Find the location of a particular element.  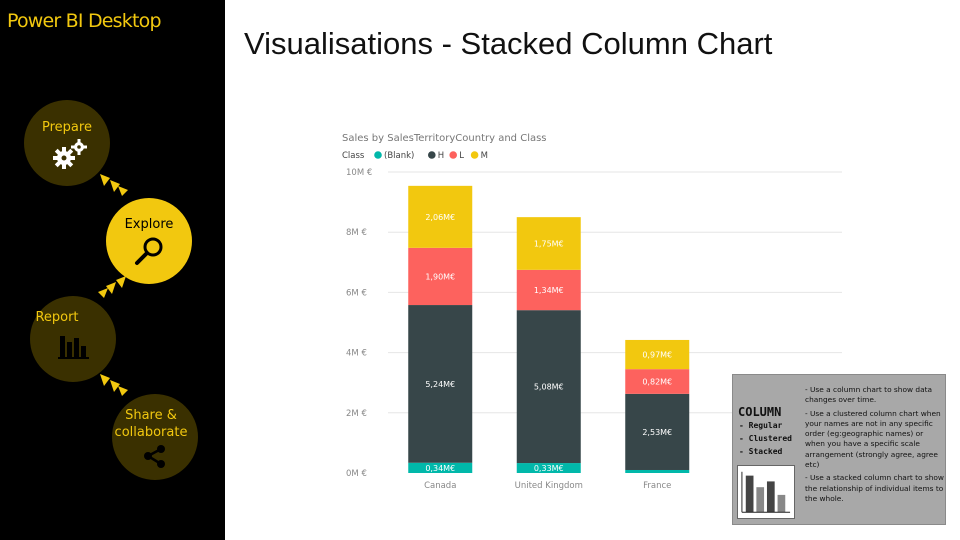

data-label: 0,34M€ is located at coordinates (440, 468).